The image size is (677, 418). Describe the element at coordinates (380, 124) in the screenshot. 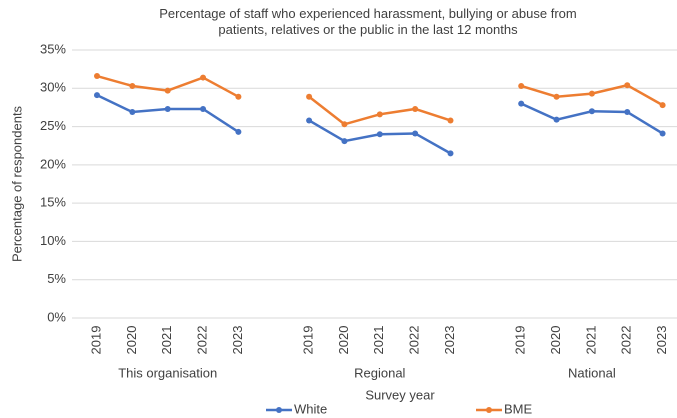

I see `series-line` at that location.